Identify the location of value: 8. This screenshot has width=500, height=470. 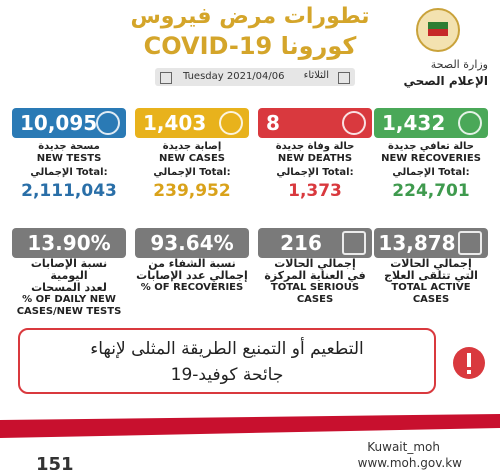
(273, 123).